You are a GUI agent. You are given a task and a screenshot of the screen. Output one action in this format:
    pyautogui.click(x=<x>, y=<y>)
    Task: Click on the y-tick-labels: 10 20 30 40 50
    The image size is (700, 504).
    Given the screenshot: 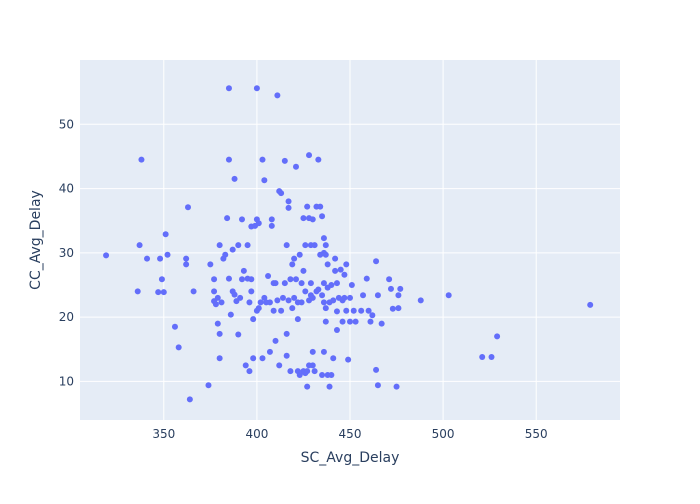 What is the action you would take?
    pyautogui.click(x=66, y=252)
    